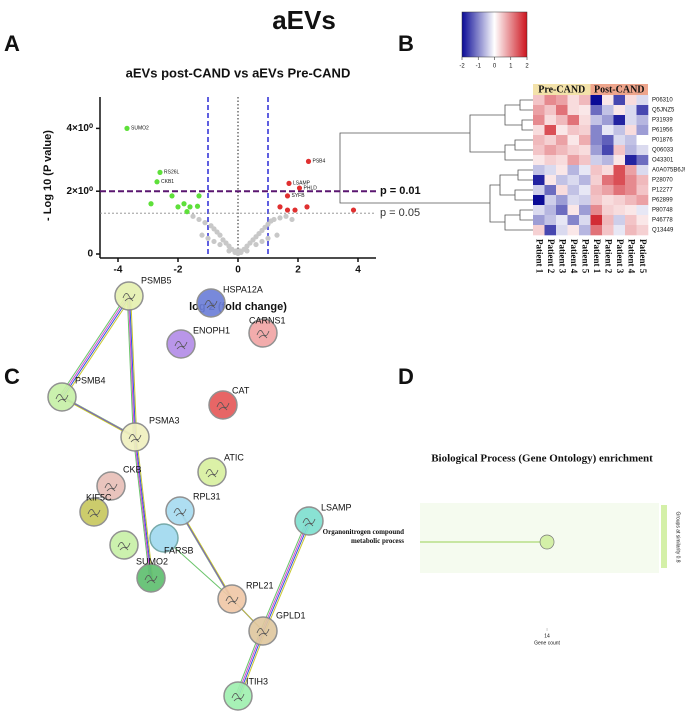 The width and height of the screenshot is (685, 712). What do you see at coordinates (291, 615) in the screenshot?
I see `node-label: GPLD1` at bounding box center [291, 615].